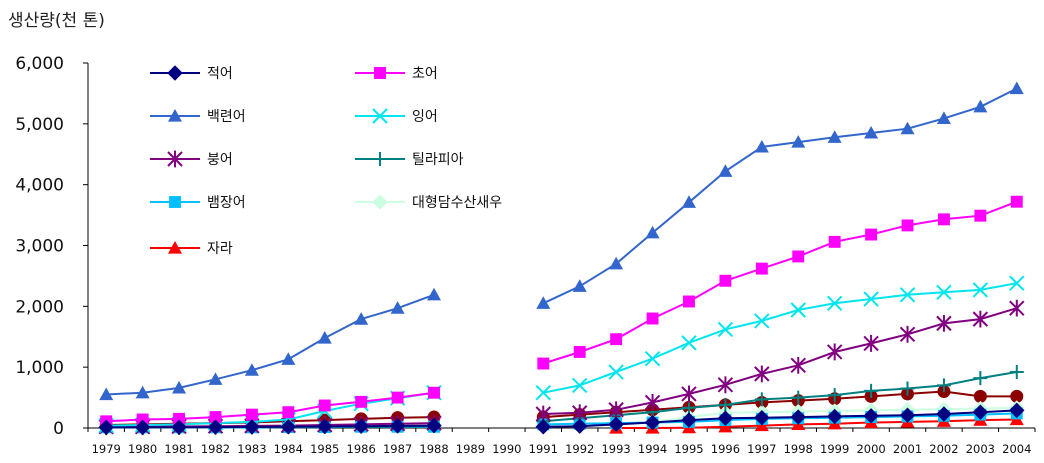 The image size is (1044, 463). Describe the element at coordinates (543, 449) in the screenshot. I see `x-tick-label: 1991` at that location.